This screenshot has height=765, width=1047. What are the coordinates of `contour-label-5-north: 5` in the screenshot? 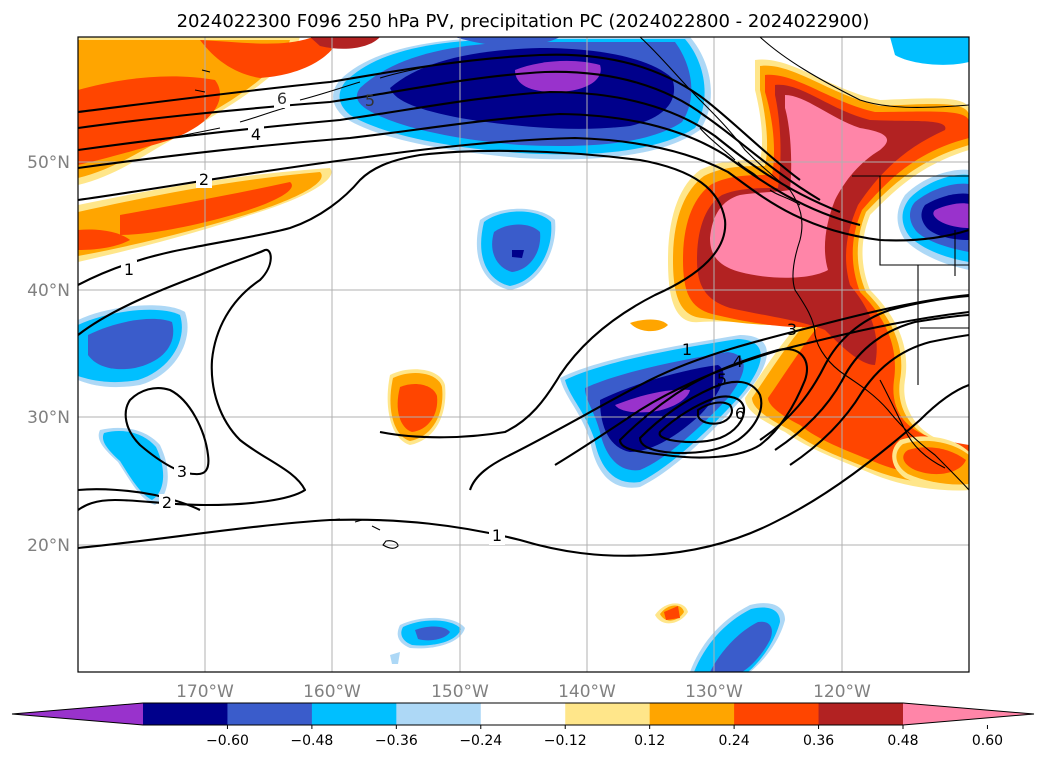 It's located at (370, 100).